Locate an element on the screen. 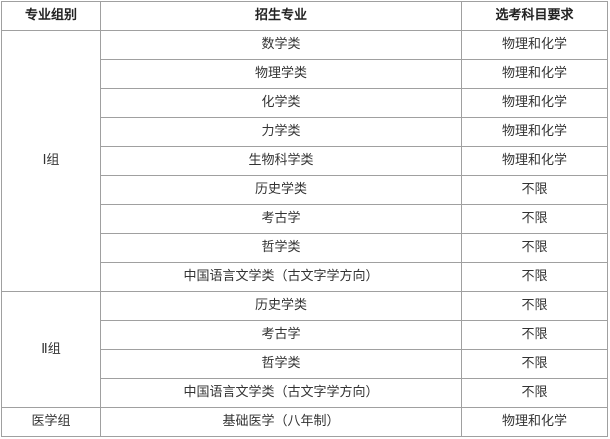  table-row: 历史学类 不限 is located at coordinates (305, 190).